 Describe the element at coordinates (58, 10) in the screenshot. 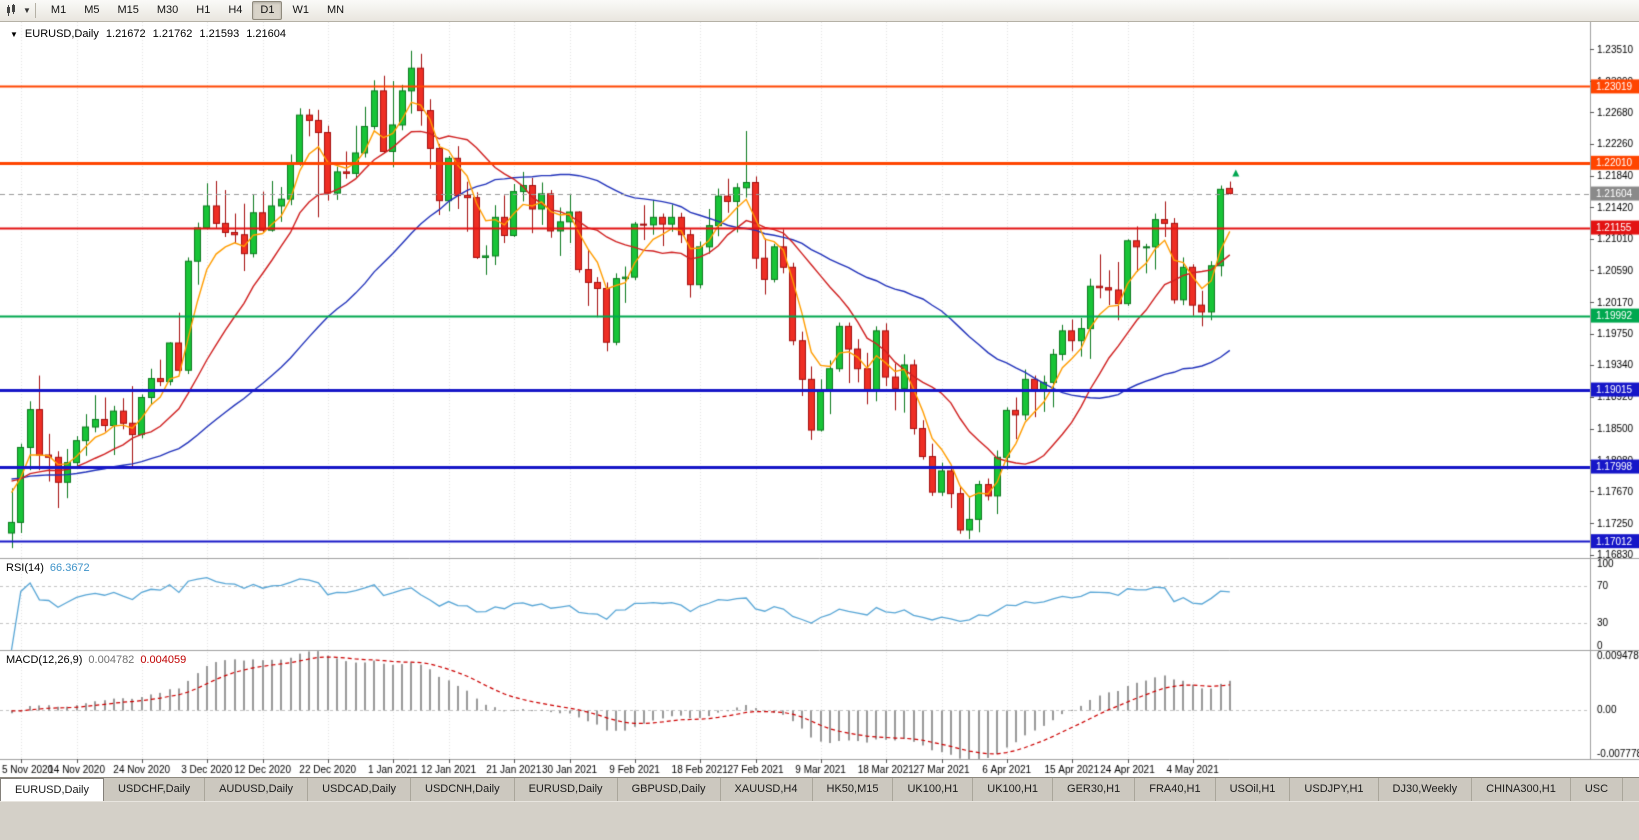

I see `timeframe-m1-button: M1` at that location.